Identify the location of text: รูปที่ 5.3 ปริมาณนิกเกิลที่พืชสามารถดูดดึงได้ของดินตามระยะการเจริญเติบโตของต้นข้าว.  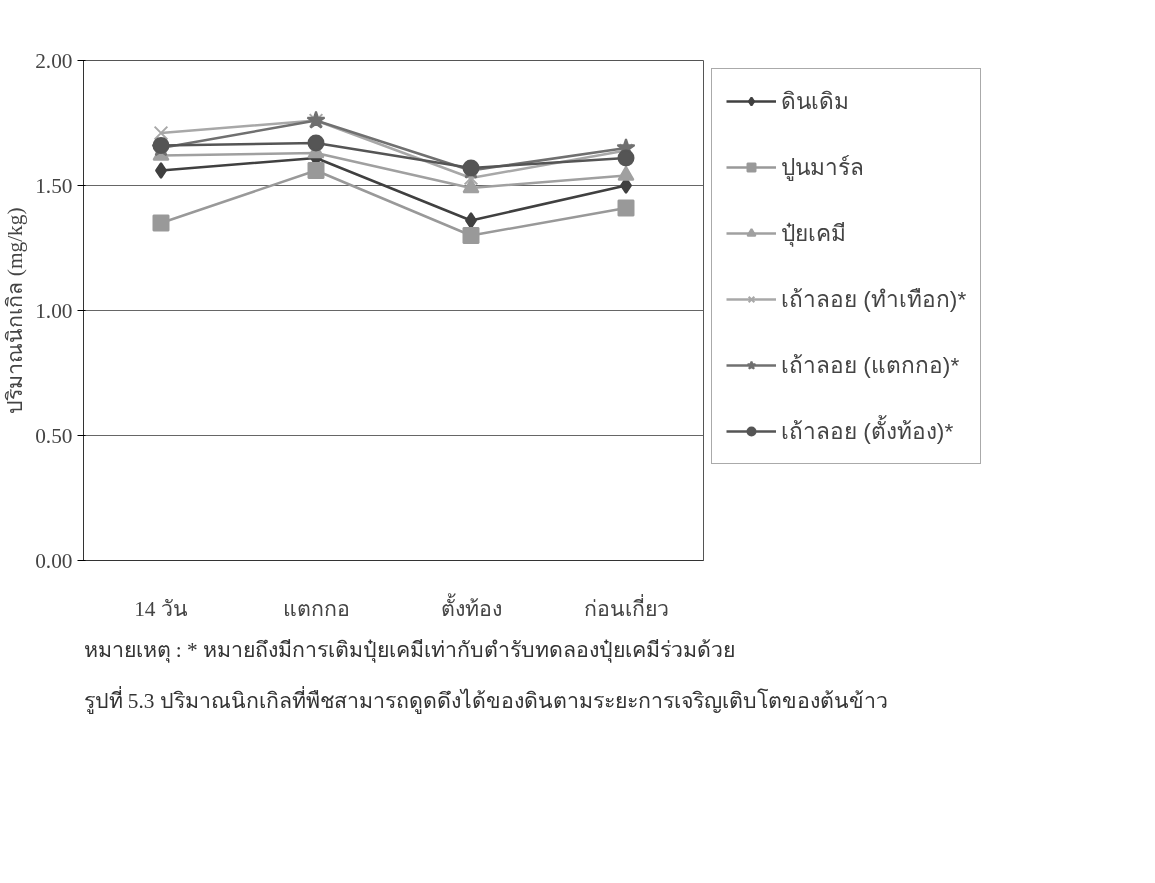
(485, 700).